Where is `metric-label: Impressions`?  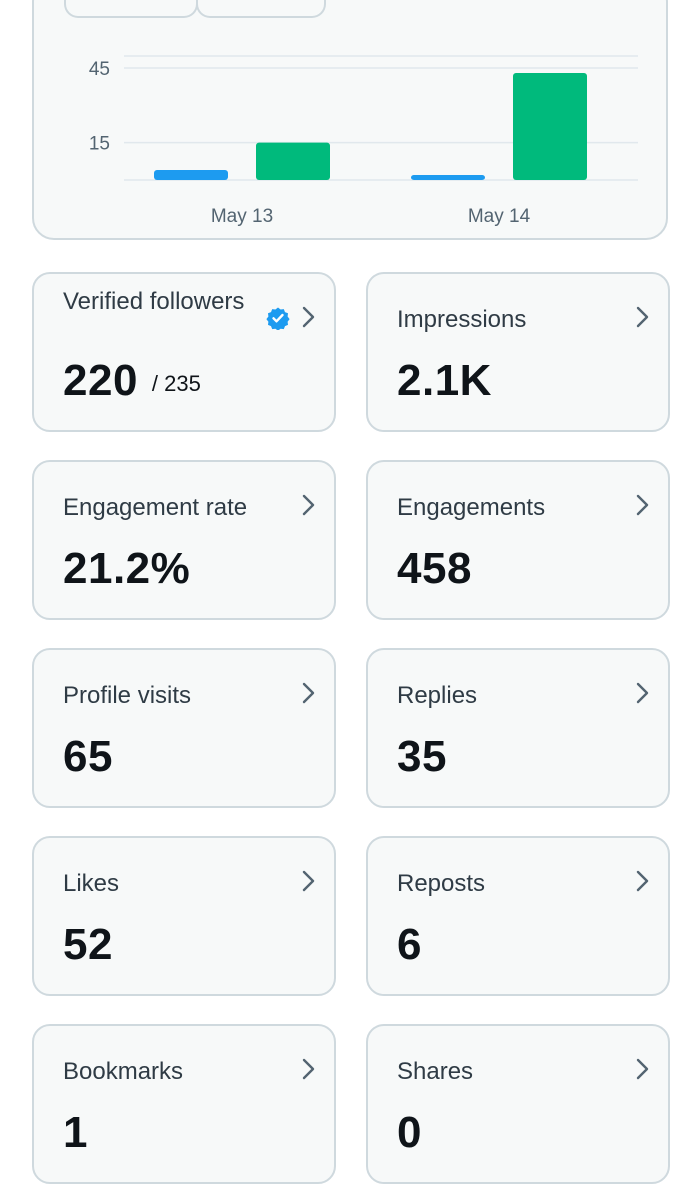 metric-label: Impressions is located at coordinates (462, 319).